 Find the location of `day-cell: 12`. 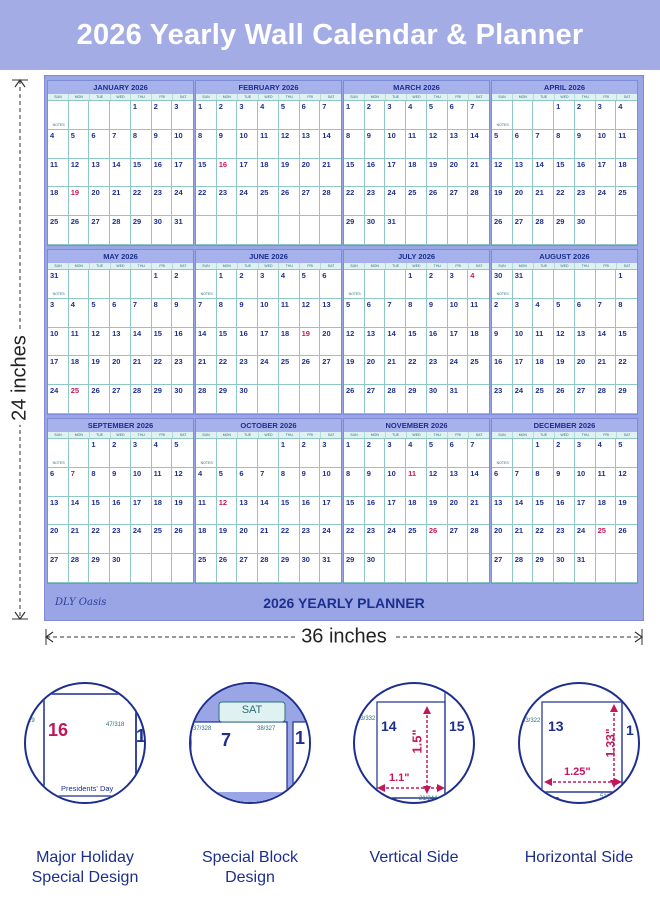

day-cell: 12 is located at coordinates (289, 144).